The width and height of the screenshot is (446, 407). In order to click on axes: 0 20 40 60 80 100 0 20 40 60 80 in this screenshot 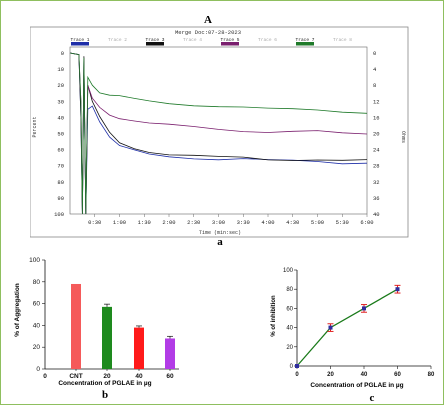, I will do `click(359, 323)`.